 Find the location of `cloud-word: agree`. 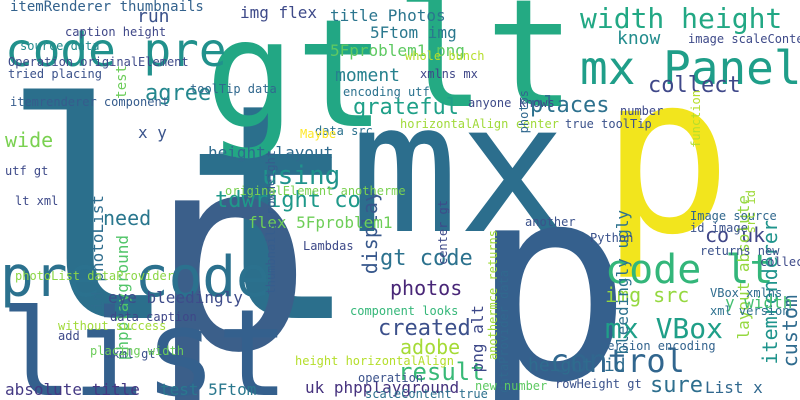

cloud-word: agree is located at coordinates (178, 93).